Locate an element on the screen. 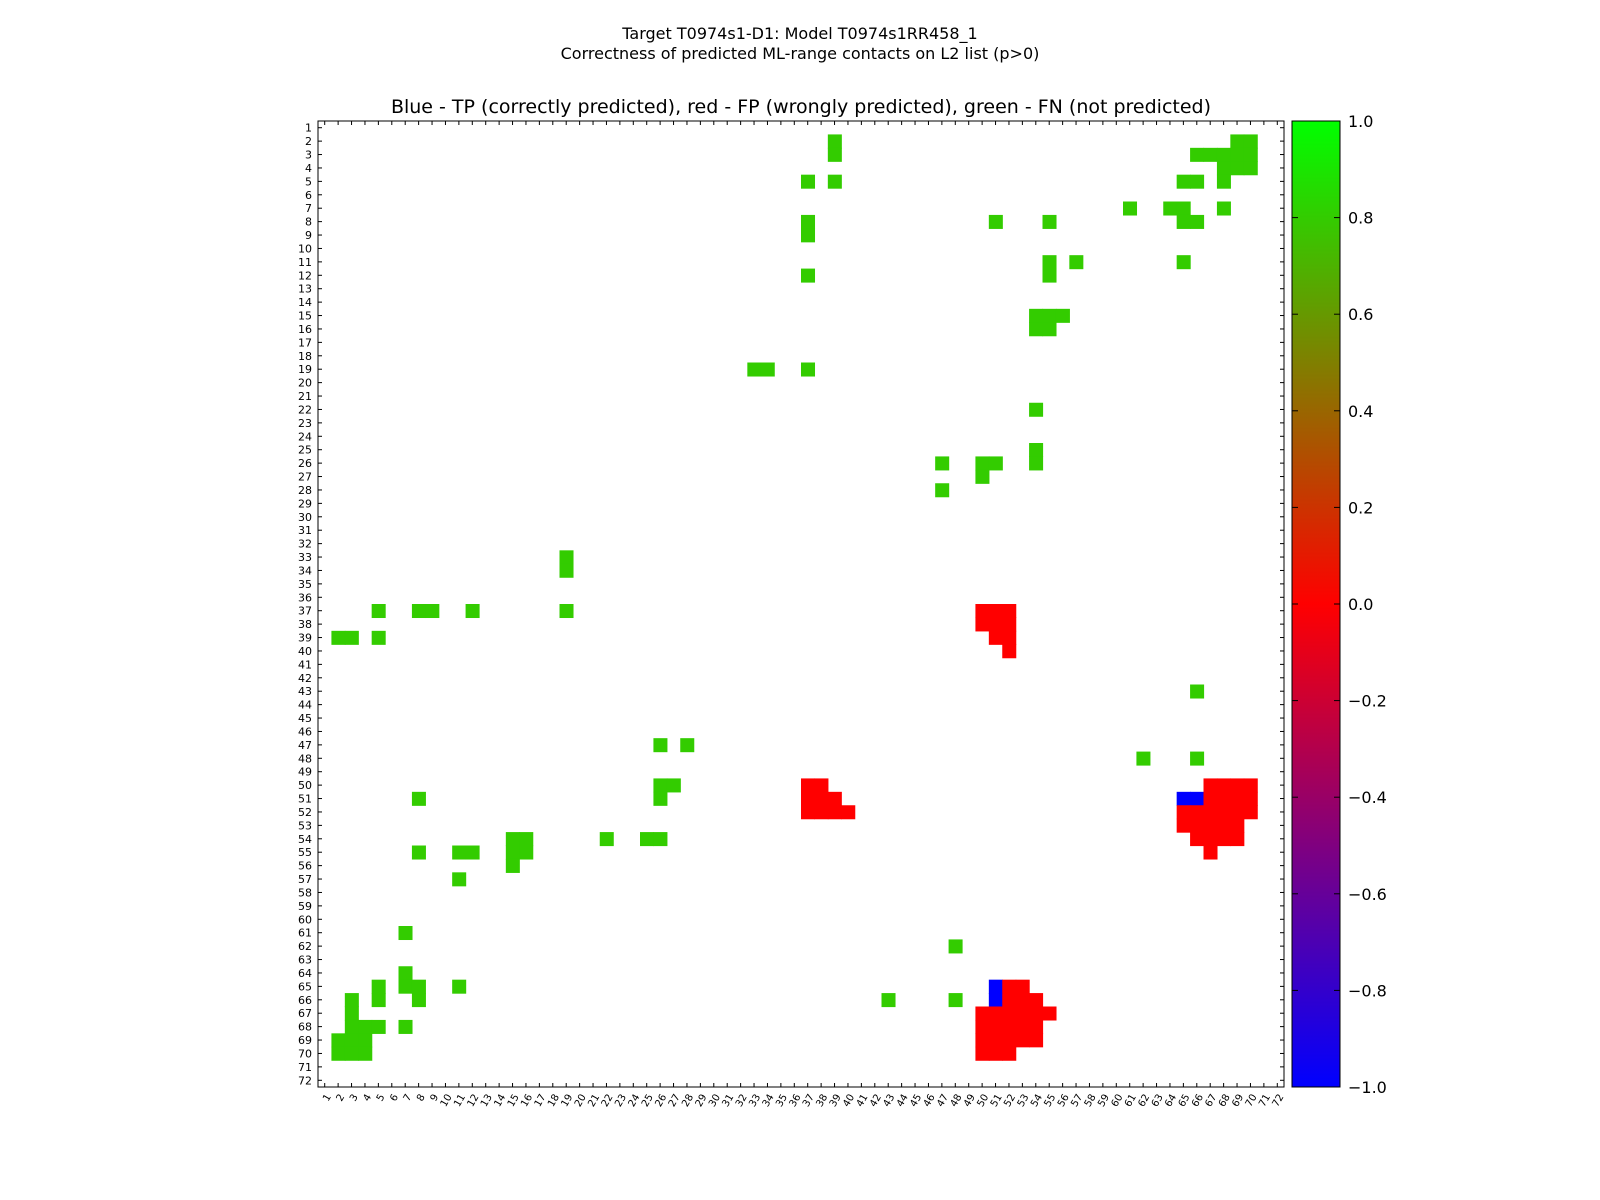 Image resolution: width=1600 pixels, height=1200 pixels. y-tick-label: 44 is located at coordinates (305, 705).